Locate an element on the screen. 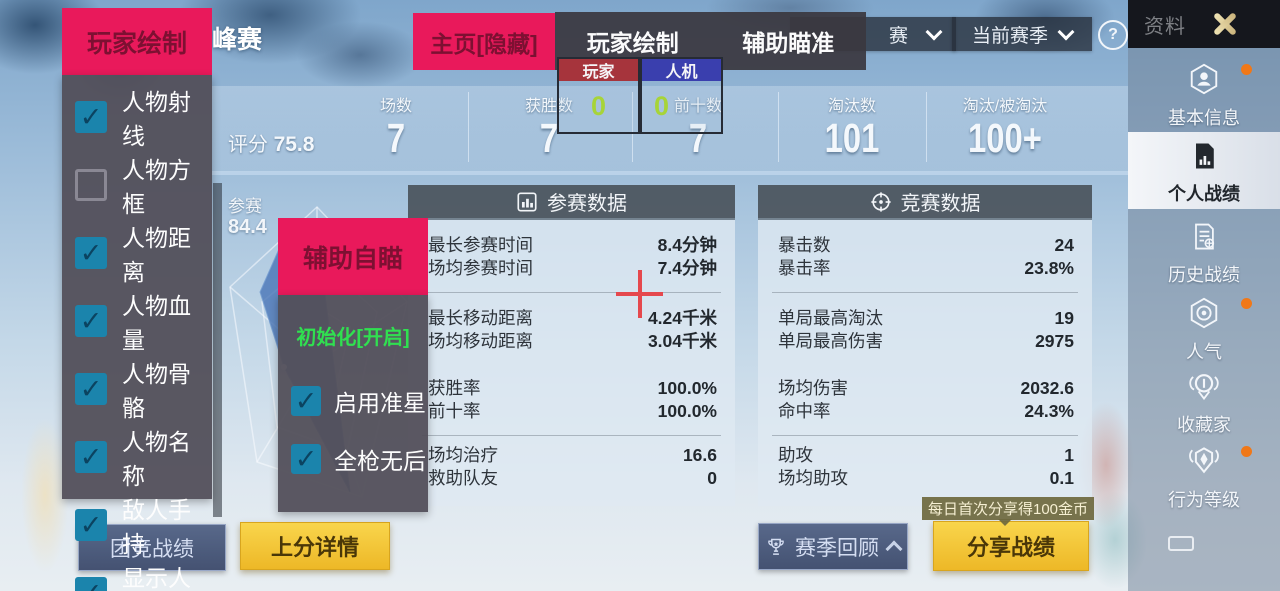  sidebar: 资料 基本信息 个人战绩 is located at coordinates (1204, 295).